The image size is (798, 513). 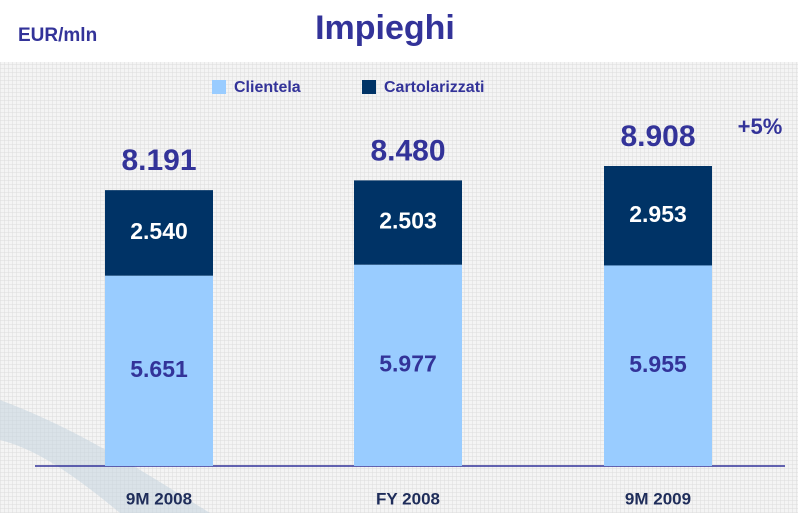 What do you see at coordinates (159, 498) in the screenshot?
I see `x-tick-label: 9M 2008` at bounding box center [159, 498].